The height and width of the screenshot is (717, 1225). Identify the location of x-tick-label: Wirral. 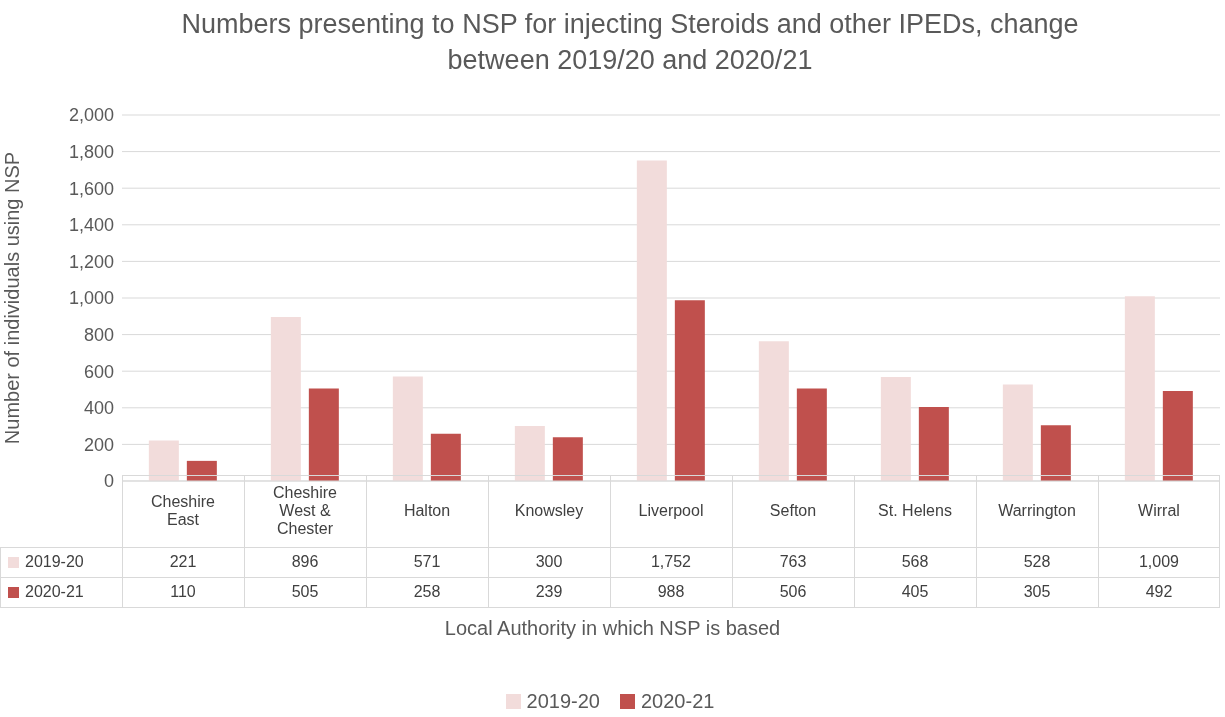
(1159, 511).